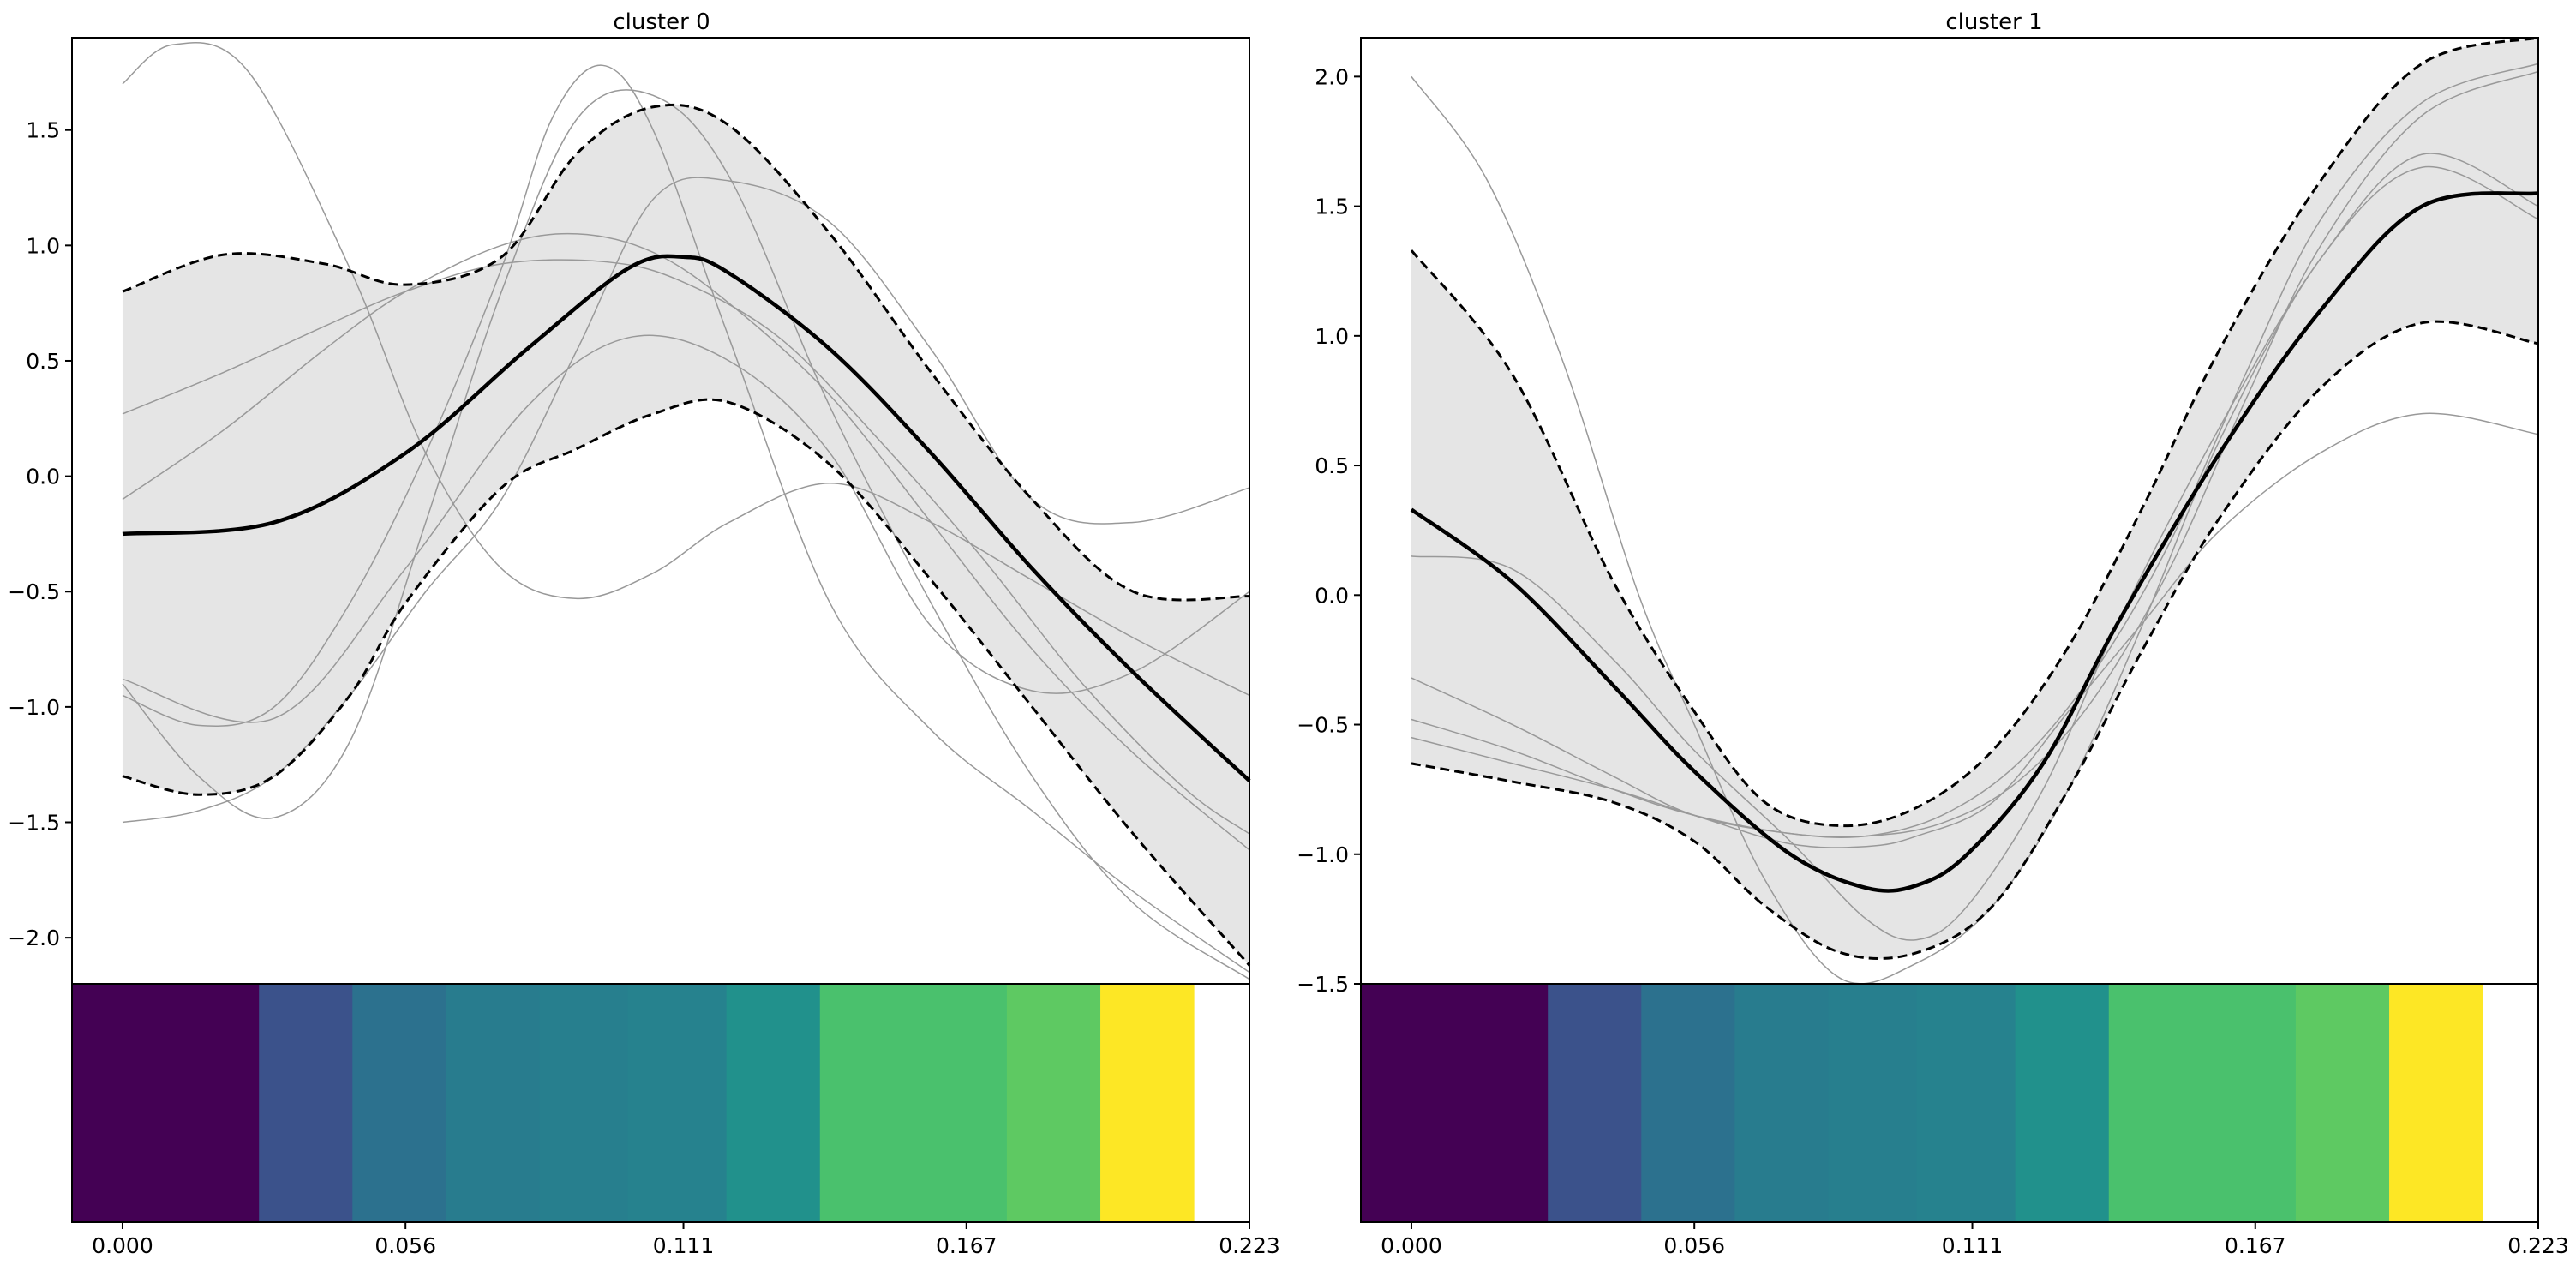  What do you see at coordinates (686, 528) in the screenshot?
I see `sample-series-line` at bounding box center [686, 528].